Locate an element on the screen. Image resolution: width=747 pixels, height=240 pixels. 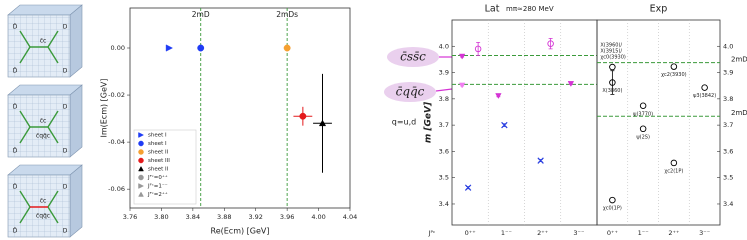
state-label: ψ3(3842) is located at coordinates (704, 96).